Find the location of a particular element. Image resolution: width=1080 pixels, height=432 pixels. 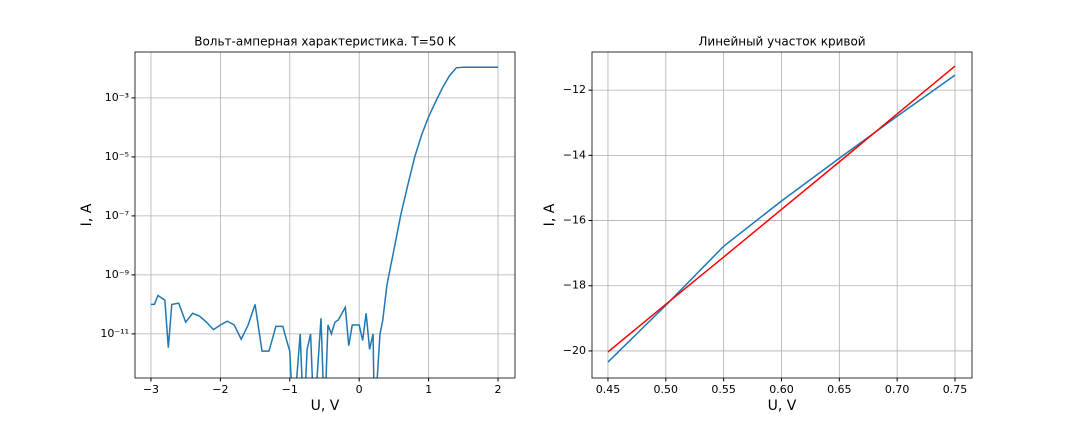

x-tick-label: 2 is located at coordinates (497, 389).